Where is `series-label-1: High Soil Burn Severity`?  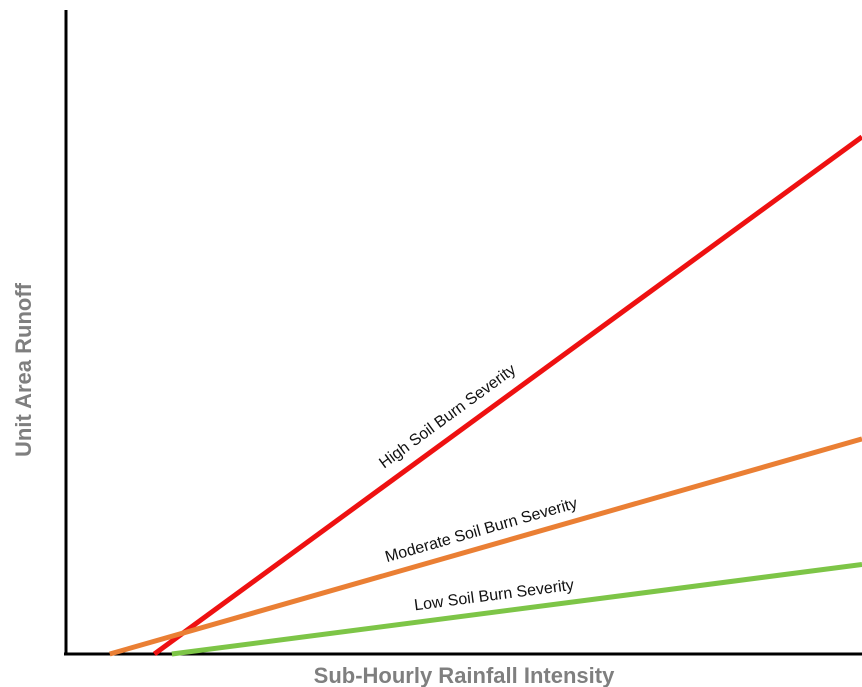
series-label-1: High Soil Burn Severity is located at coordinates (447, 416).